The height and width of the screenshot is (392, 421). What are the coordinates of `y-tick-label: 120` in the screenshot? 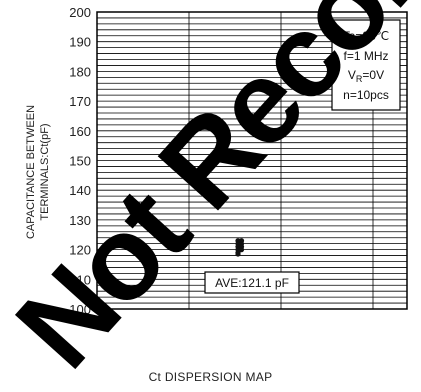 It's located at (80, 250).